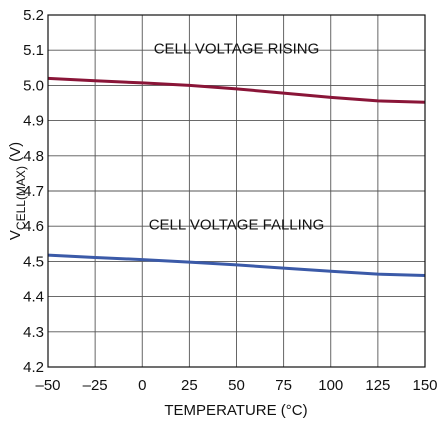 Image resolution: width=438 pixels, height=423 pixels. Describe the element at coordinates (33, 156) in the screenshot. I see `y-tick-label: 4.8` at that location.